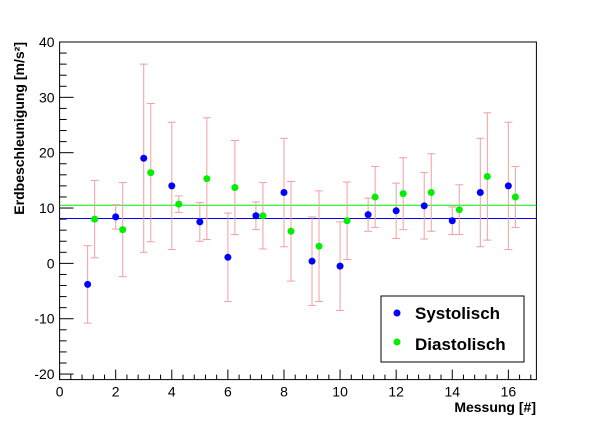  I want to click on x-tick-label: 8, so click(284, 392).